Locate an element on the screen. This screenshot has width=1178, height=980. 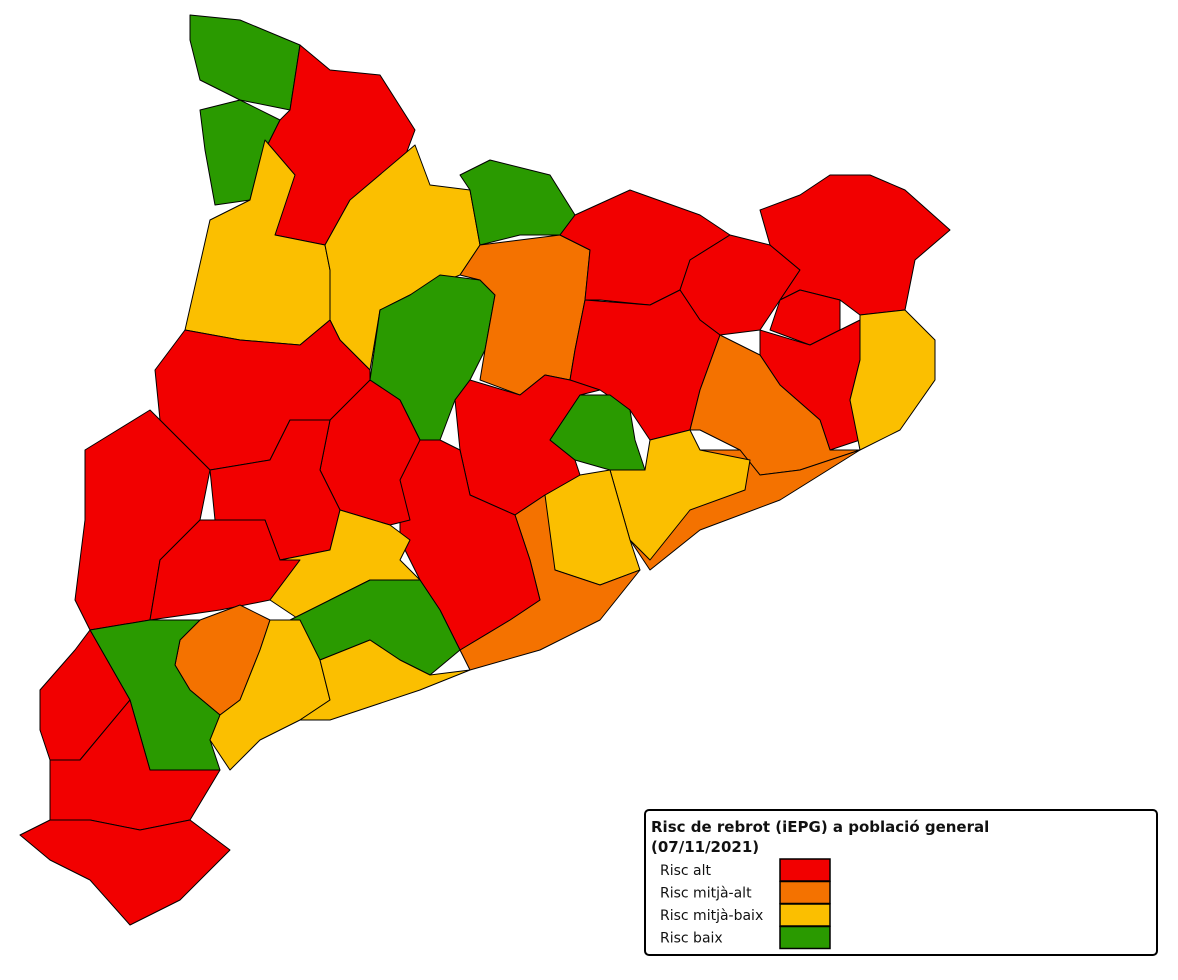
legend-title: Risc de rebrot (iEPG) a població general is located at coordinates (820, 827).